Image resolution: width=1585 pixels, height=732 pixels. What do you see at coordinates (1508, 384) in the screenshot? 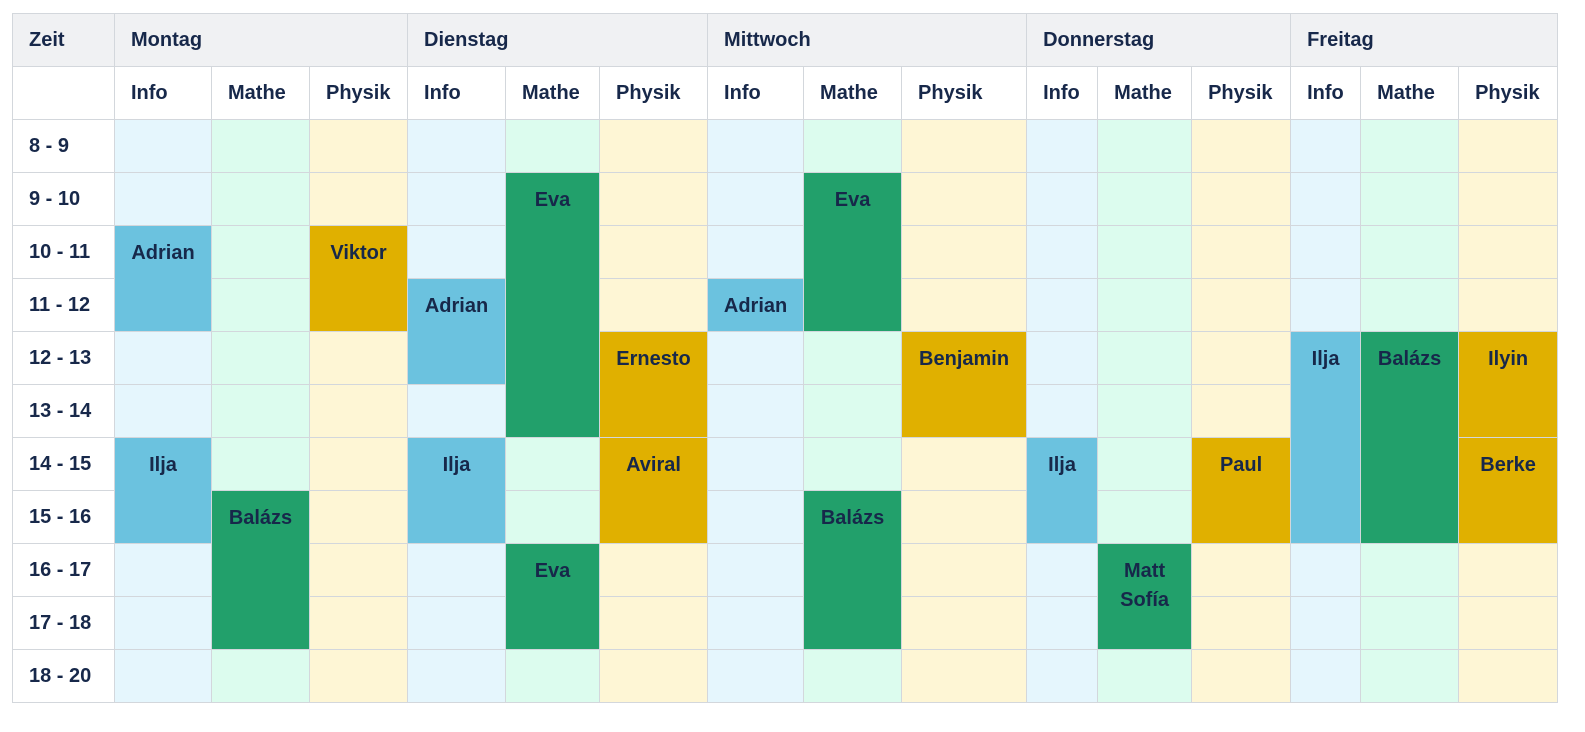
I see `lesson-physik: Ilyin` at bounding box center [1508, 384].